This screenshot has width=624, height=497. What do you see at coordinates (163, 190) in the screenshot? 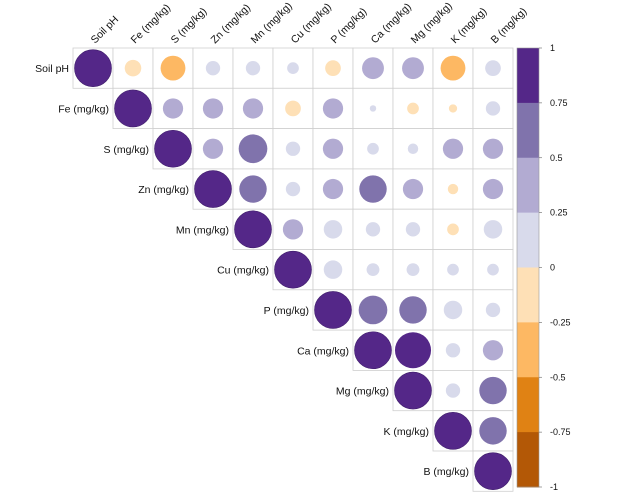
I see `row-label: Zn (mg/kg)` at bounding box center [163, 190].